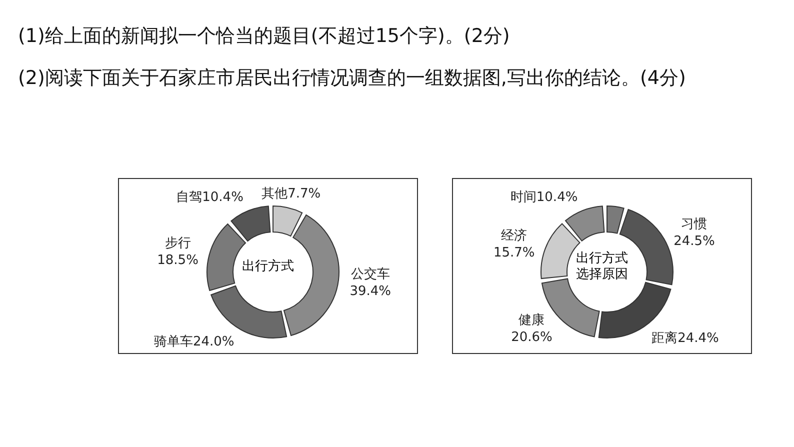 Image resolution: width=794 pixels, height=447 pixels. Describe the element at coordinates (514, 236) in the screenshot. I see `slice-label: 经济` at that location.